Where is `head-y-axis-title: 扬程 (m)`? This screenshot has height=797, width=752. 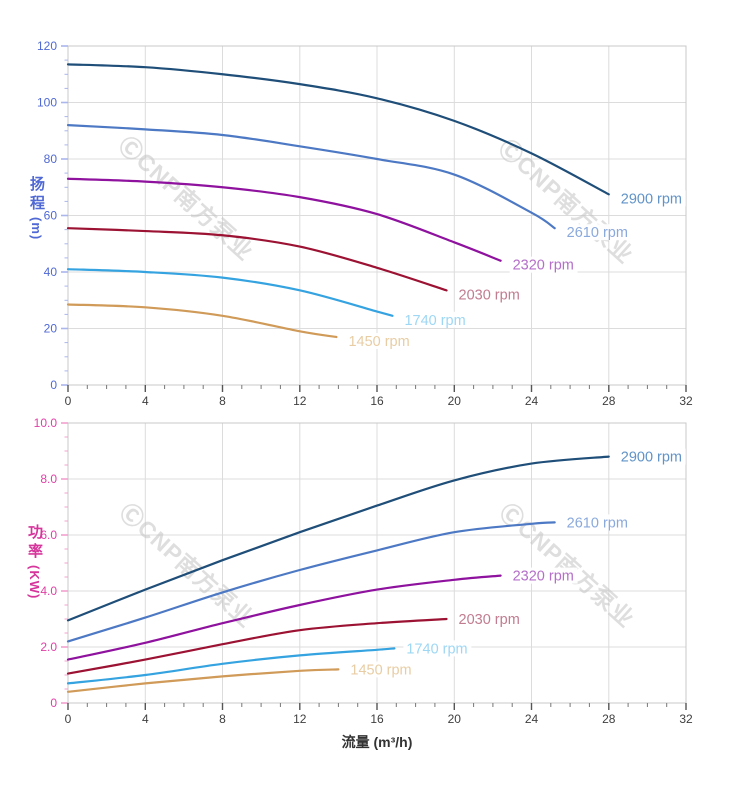
head-y-axis-title: 扬程 (m) is located at coordinates (36, 208).